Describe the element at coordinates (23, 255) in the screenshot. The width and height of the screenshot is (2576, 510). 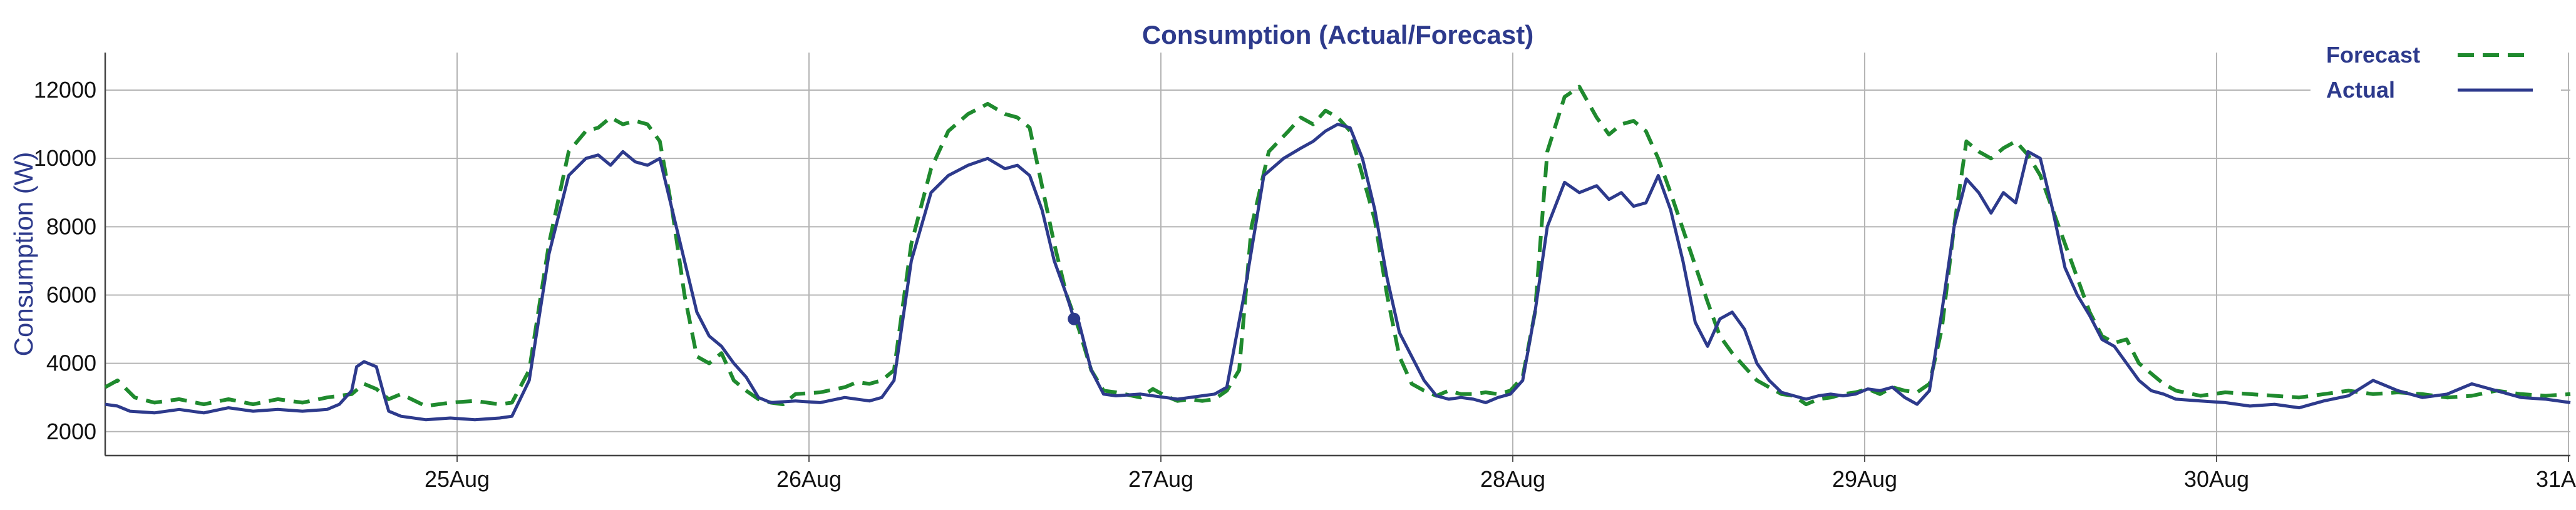
I see `y-axis-label: Consumption (W)` at that location.